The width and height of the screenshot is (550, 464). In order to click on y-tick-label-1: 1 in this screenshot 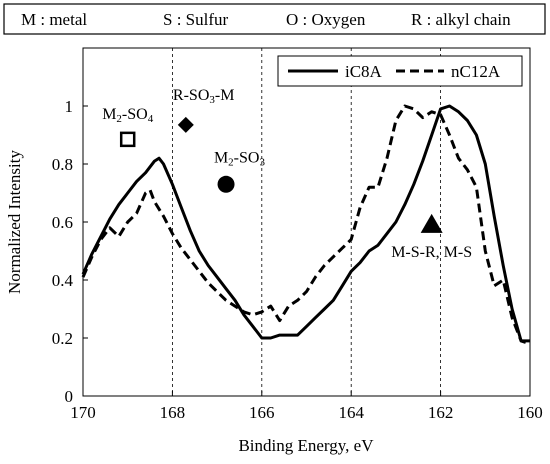, I will do `click(69, 106)`.